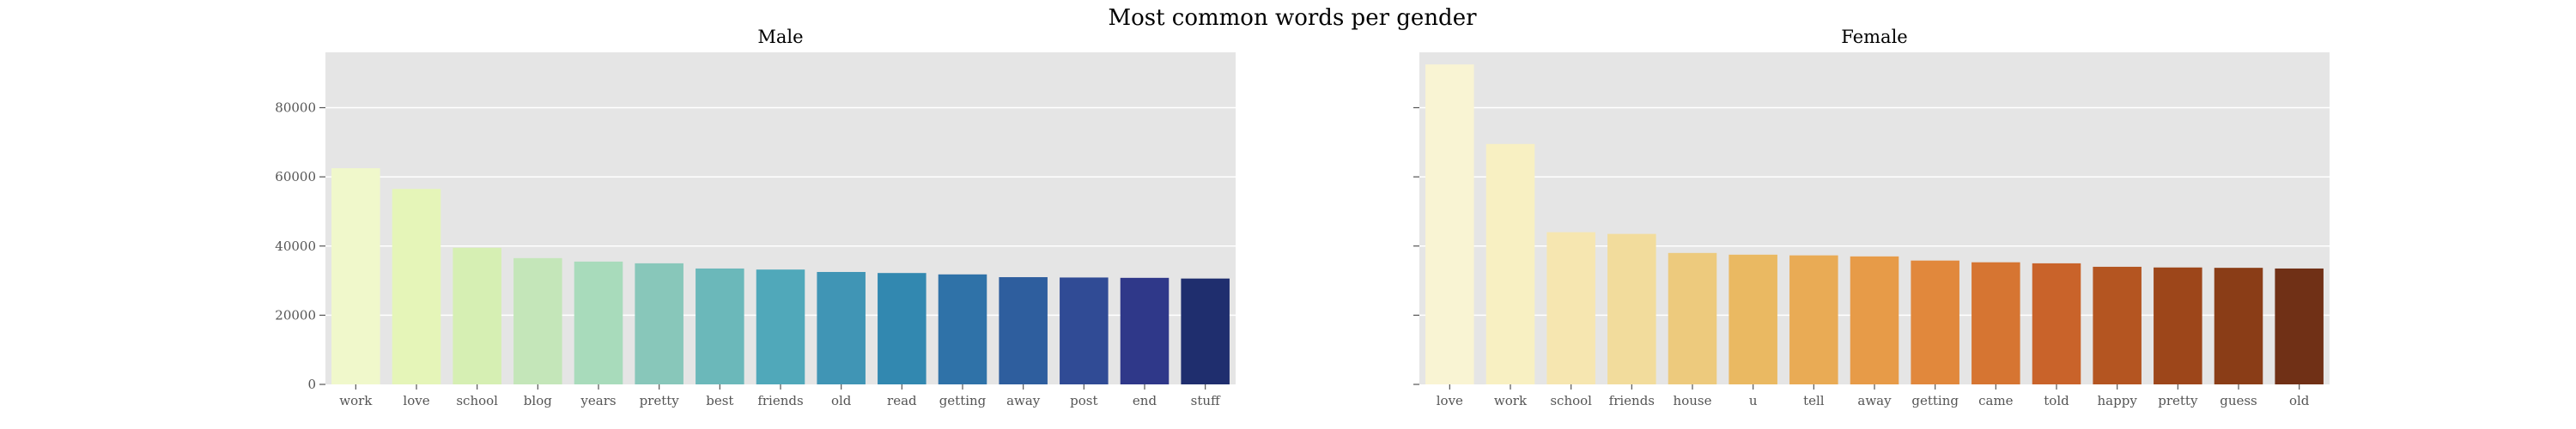 The width and height of the screenshot is (2576, 429). I want to click on male-bar-post, so click(1085, 330).